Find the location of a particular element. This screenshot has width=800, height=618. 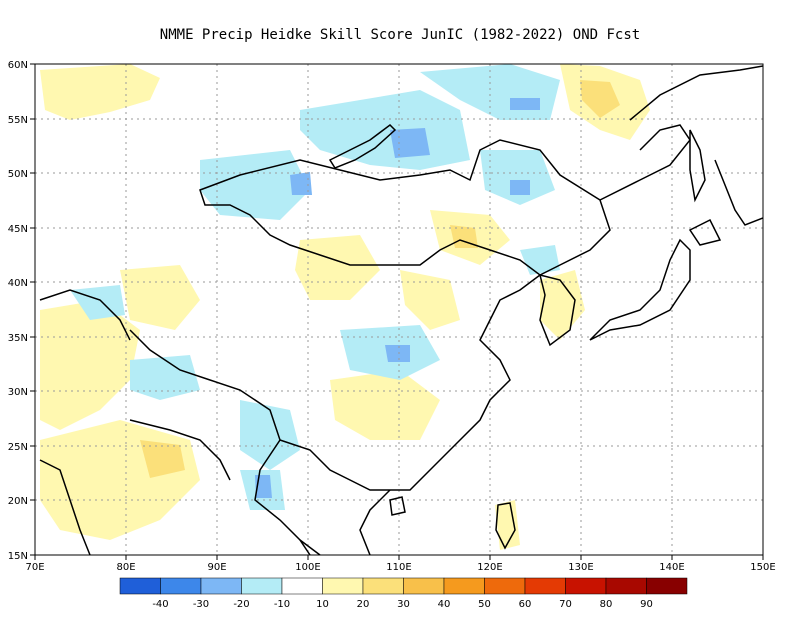

patch-baikal is located at coordinates (385, 130).